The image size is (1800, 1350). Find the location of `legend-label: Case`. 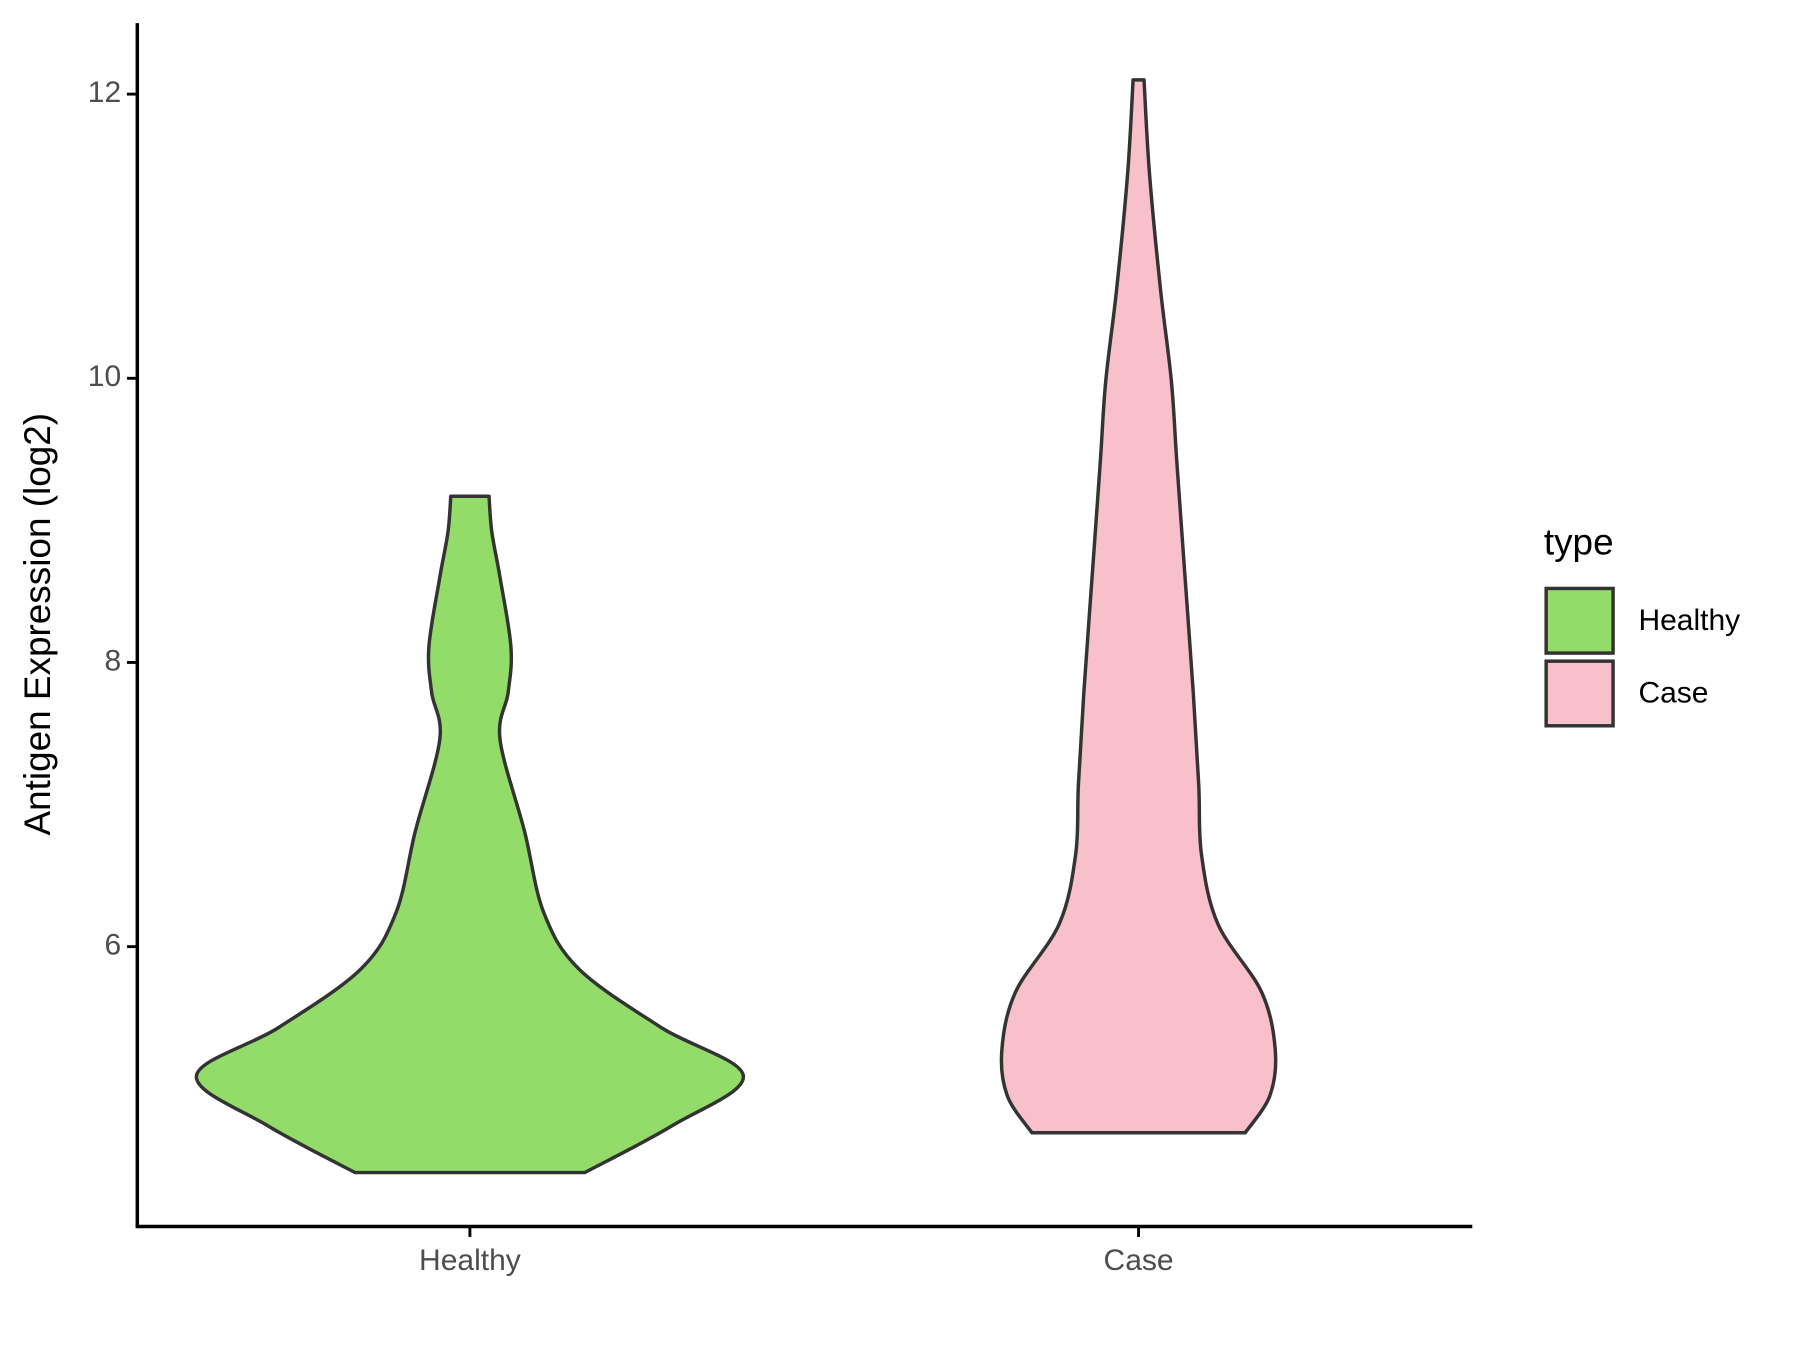

legend-label: Case is located at coordinates (1673, 693).